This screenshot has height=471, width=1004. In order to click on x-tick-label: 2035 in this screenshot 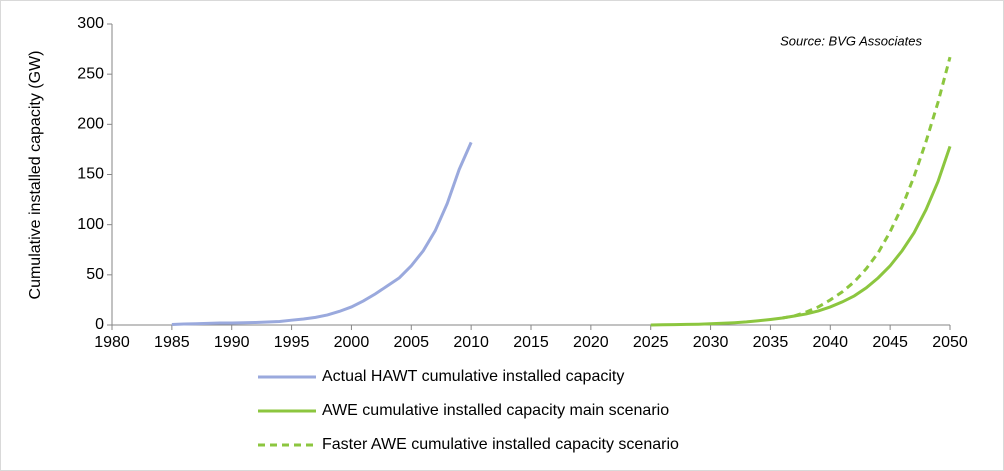, I will do `click(771, 342)`.